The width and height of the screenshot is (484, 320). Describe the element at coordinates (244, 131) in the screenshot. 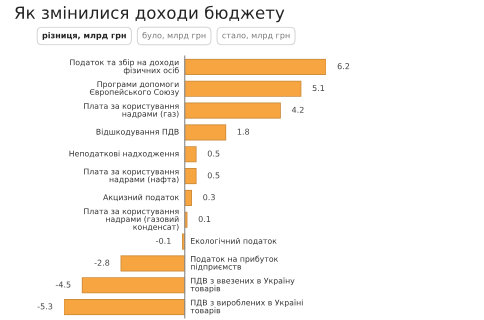

I see `data-label: 1.8` at that location.